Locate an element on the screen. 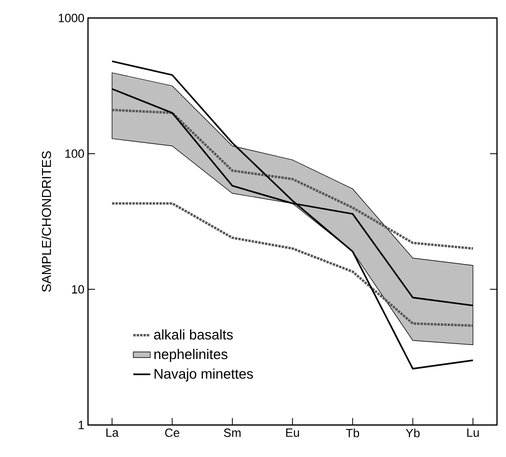 This screenshot has height=457, width=506. x-tick-label: La is located at coordinates (112, 432).